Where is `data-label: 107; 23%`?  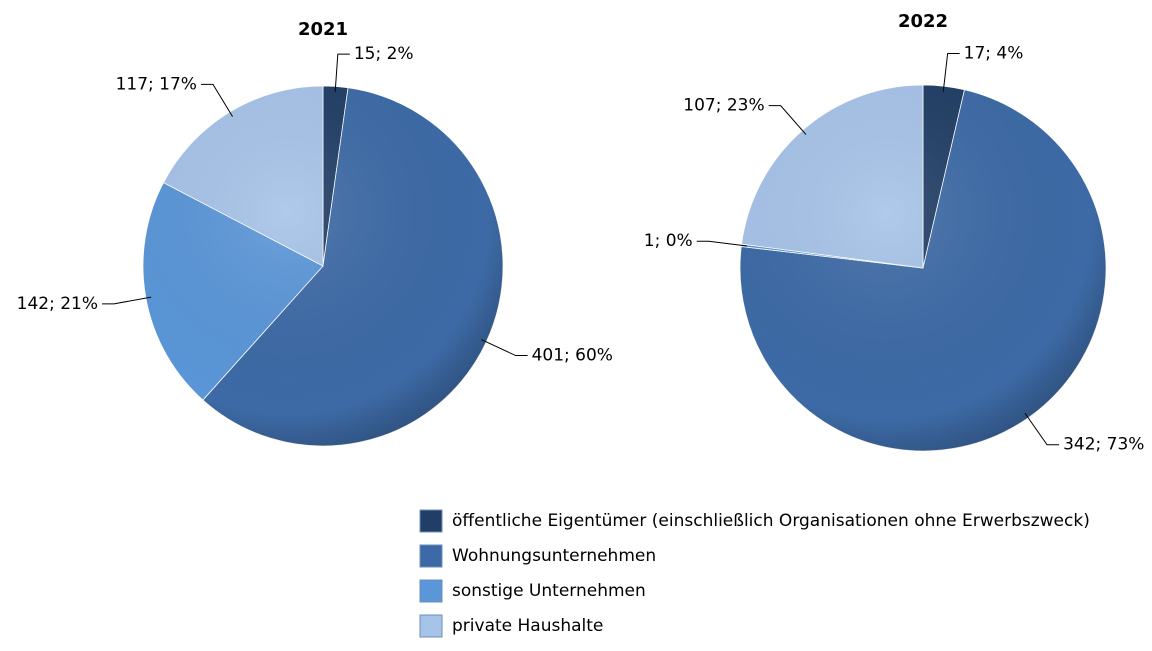
data-label: 107; 23% is located at coordinates (723, 106).